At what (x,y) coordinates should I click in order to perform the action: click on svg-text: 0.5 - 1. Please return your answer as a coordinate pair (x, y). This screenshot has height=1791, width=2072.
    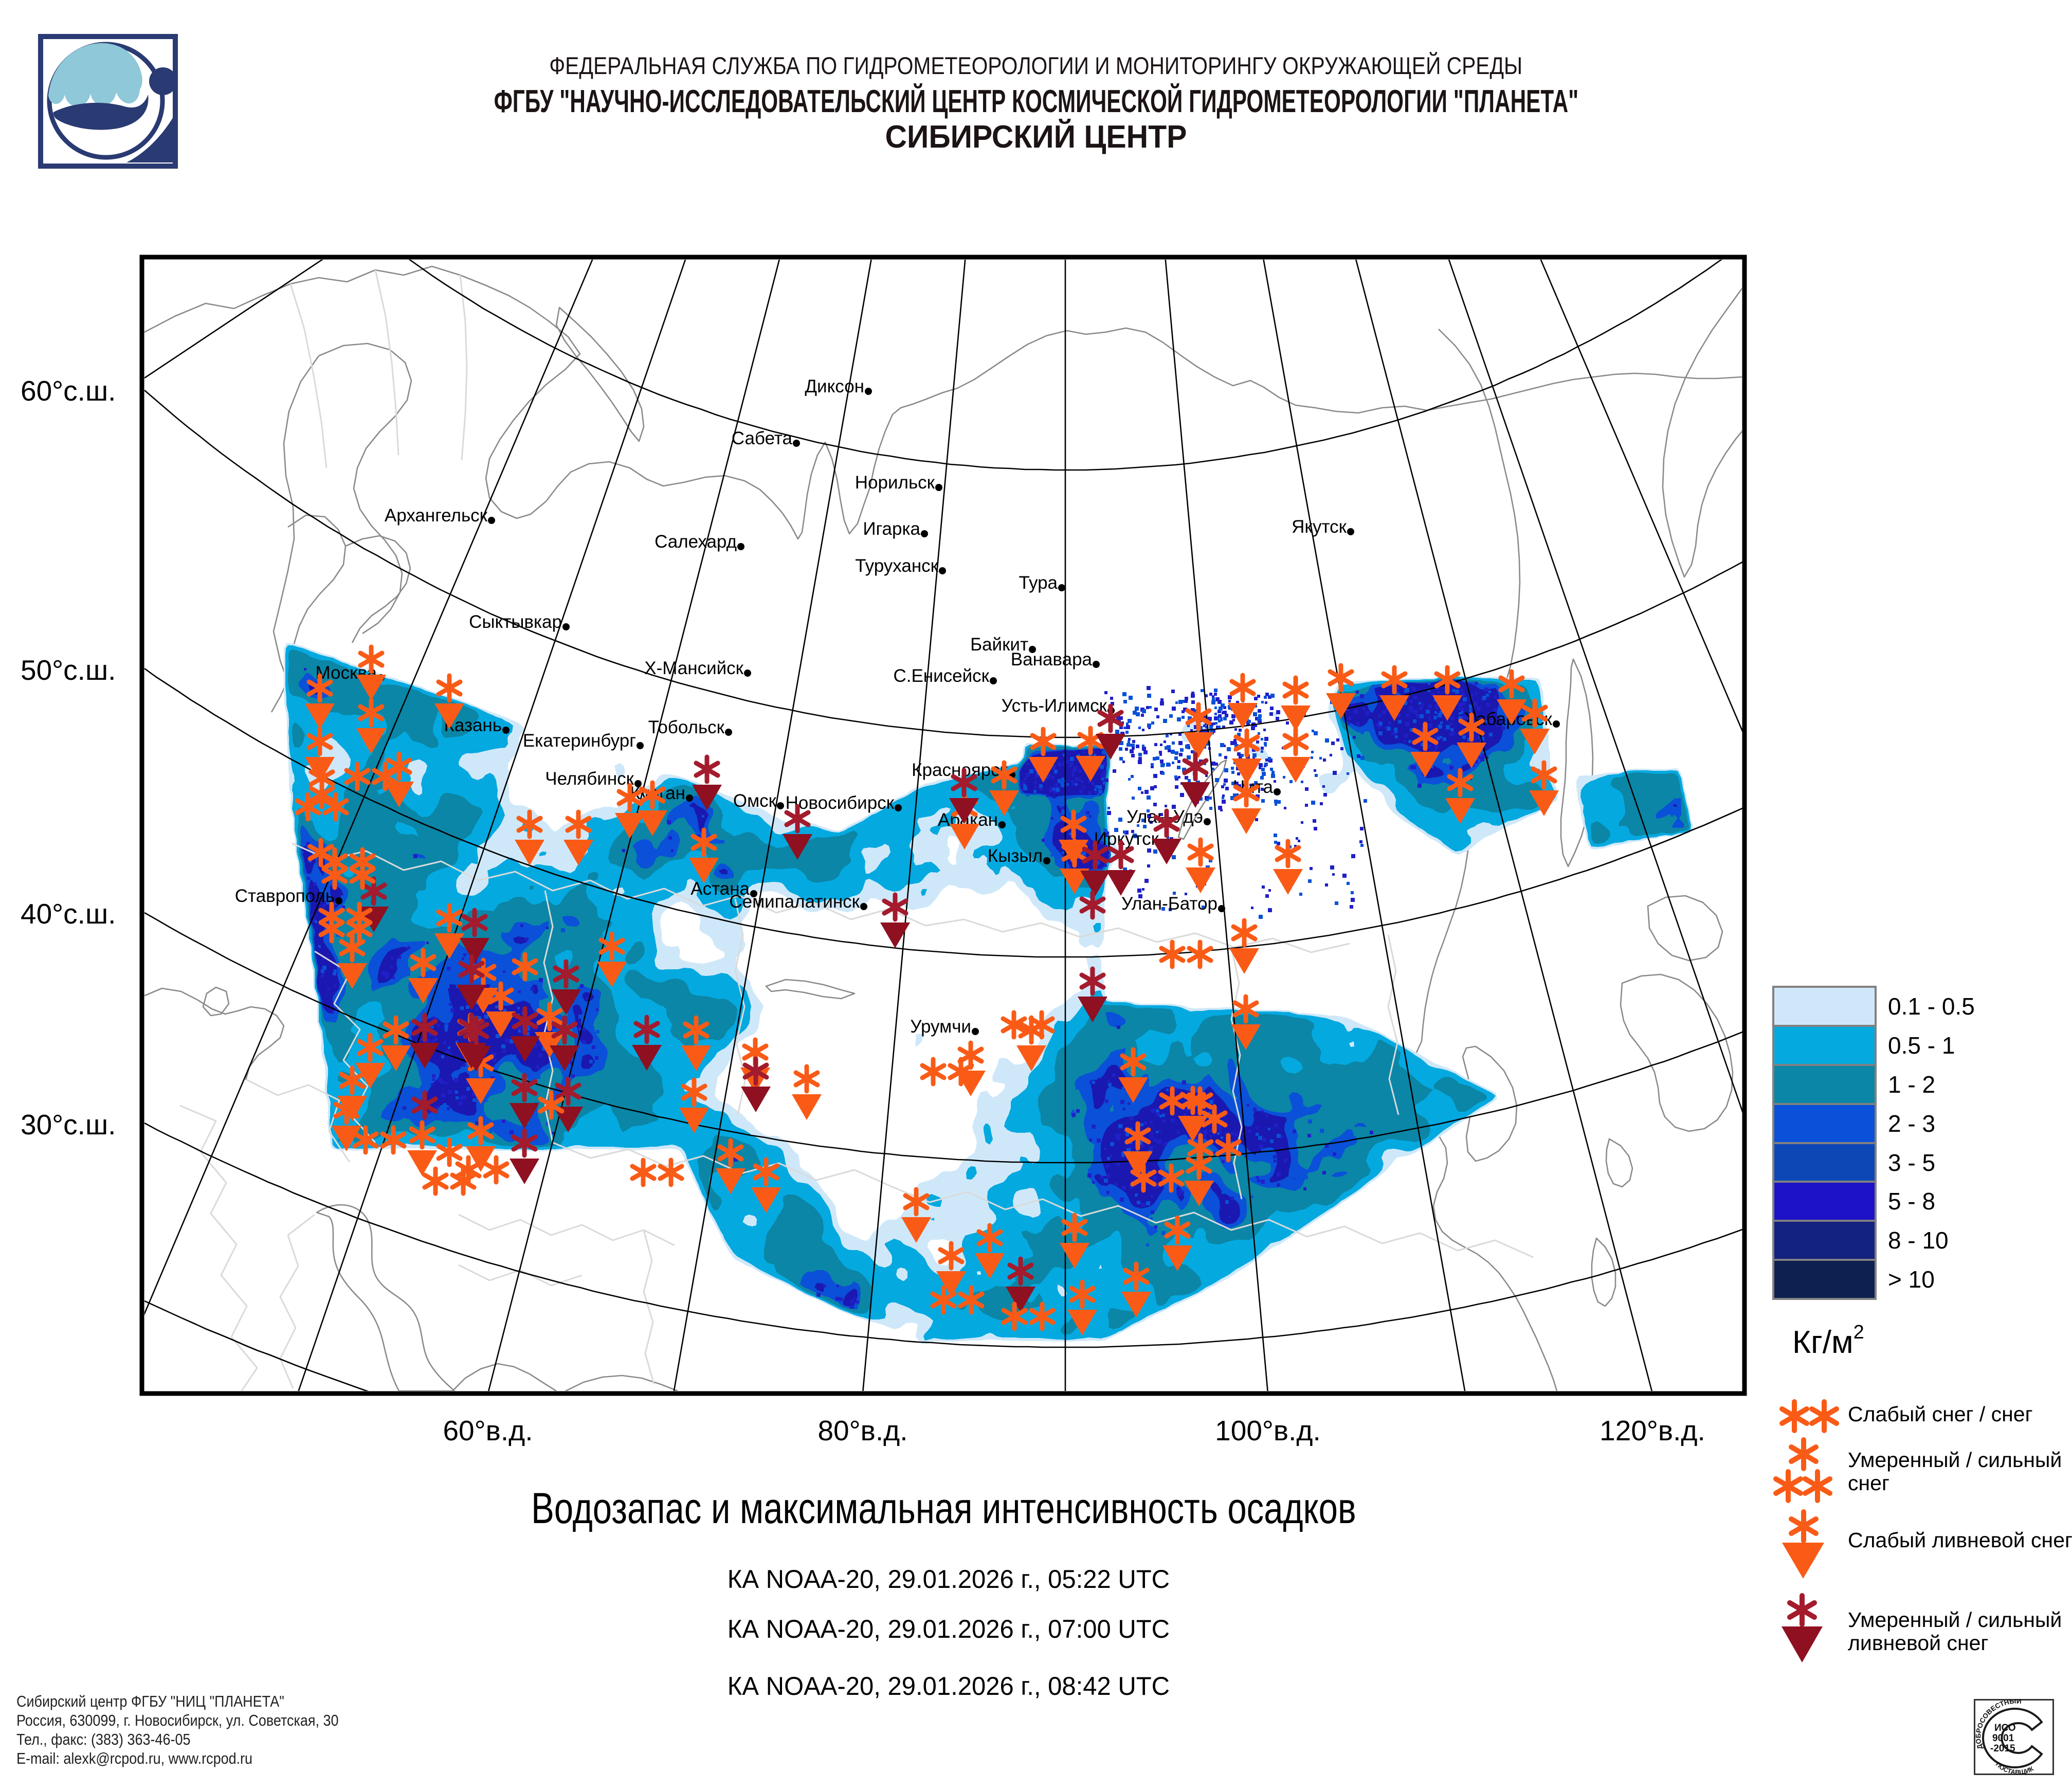
    Looking at the image, I should click on (1921, 1045).